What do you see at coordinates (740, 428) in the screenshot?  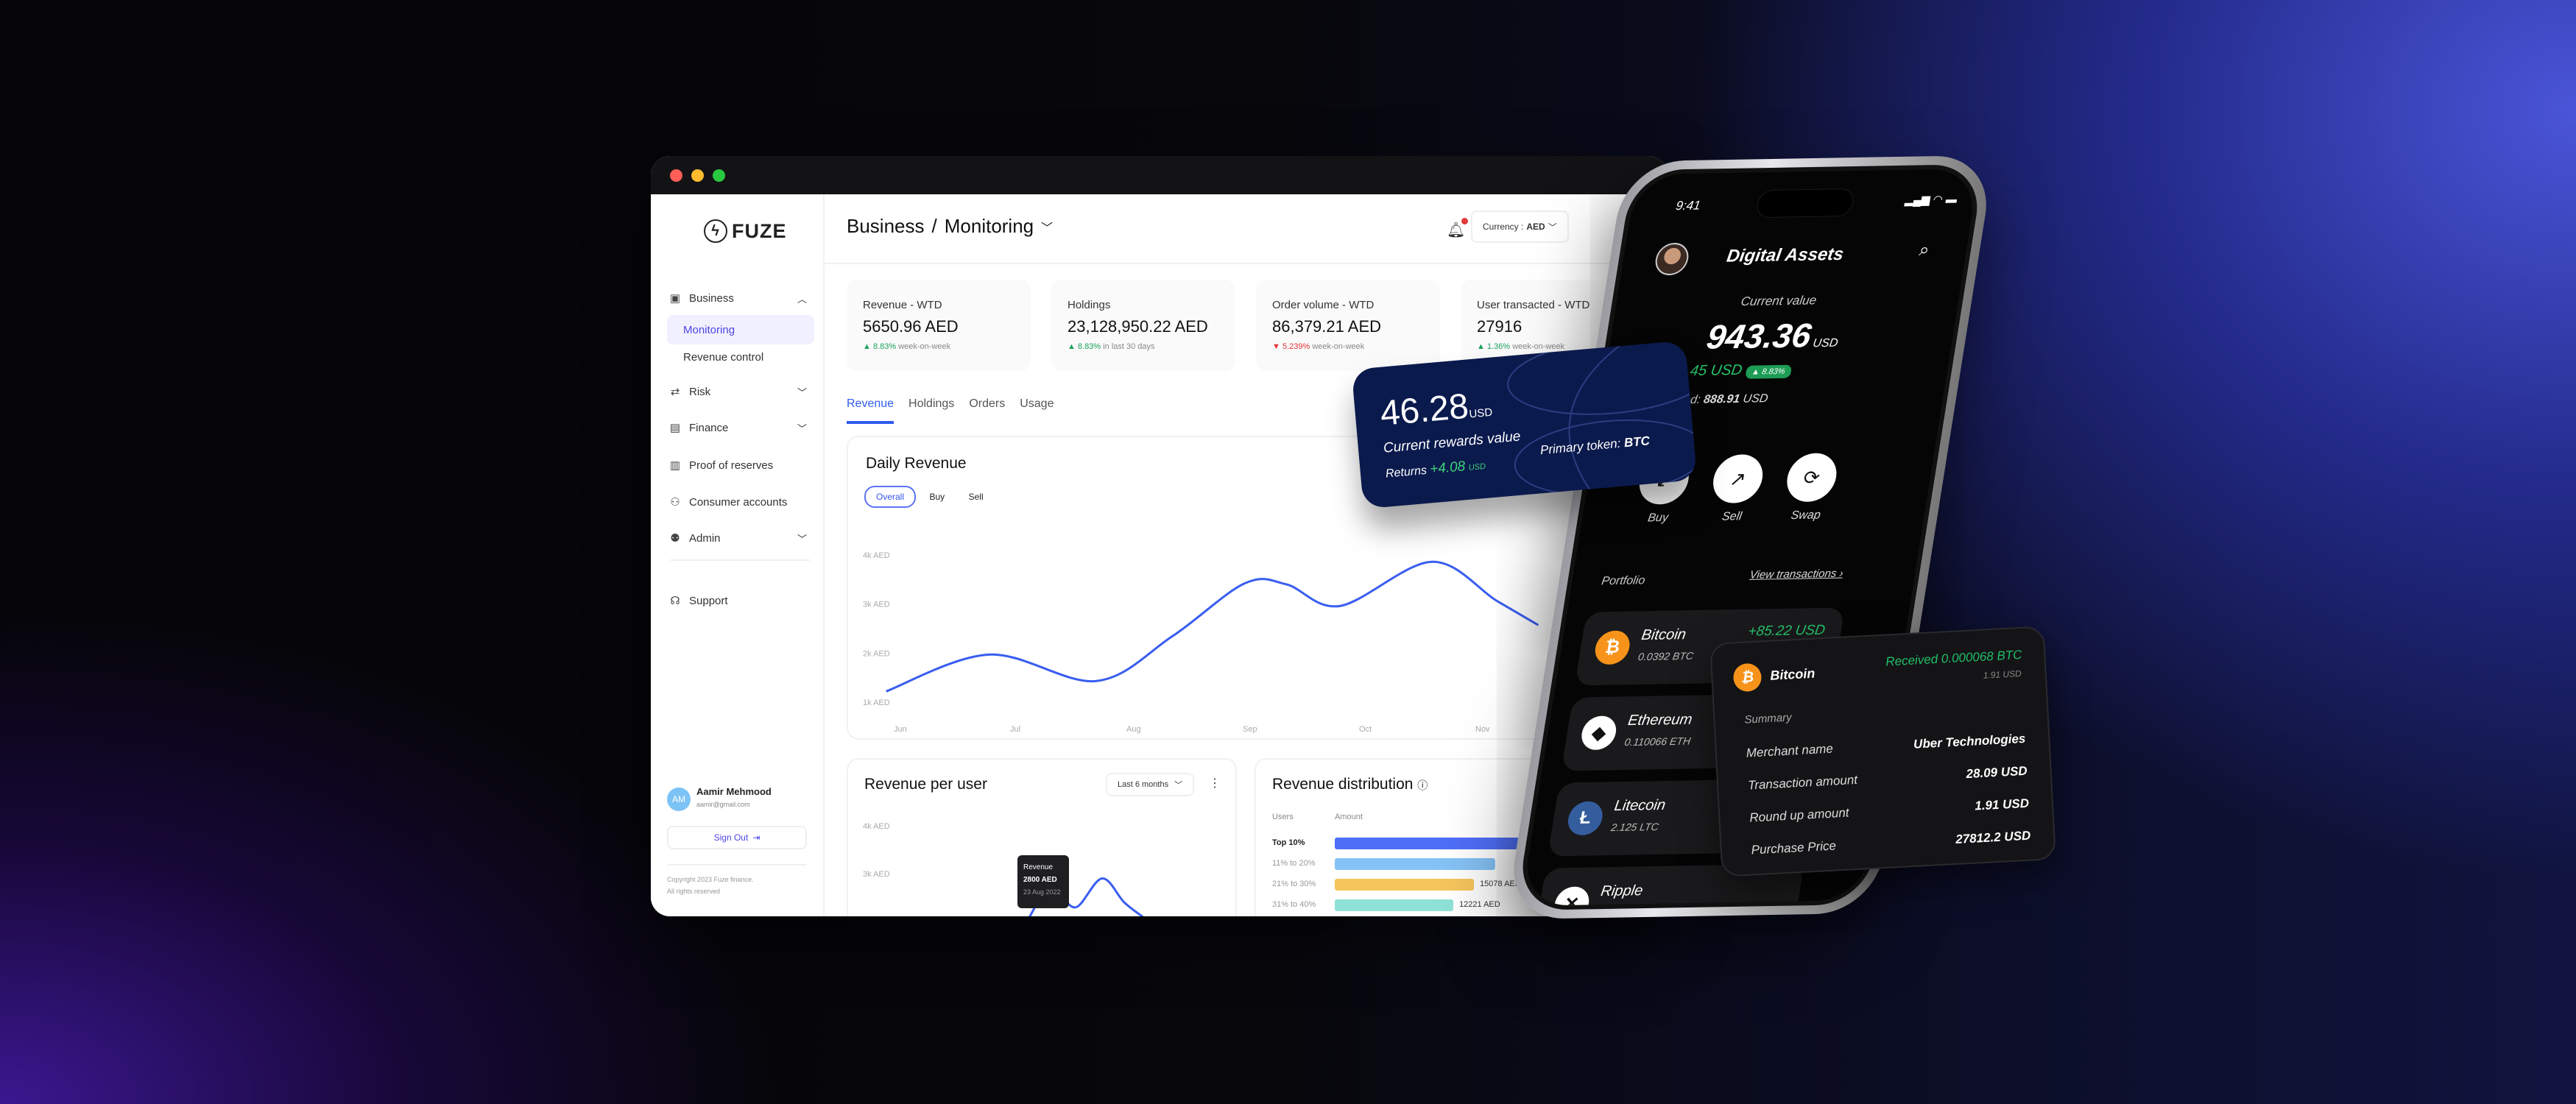 I see `sidebar-item-finance: ▤ Finance ﹀` at bounding box center [740, 428].